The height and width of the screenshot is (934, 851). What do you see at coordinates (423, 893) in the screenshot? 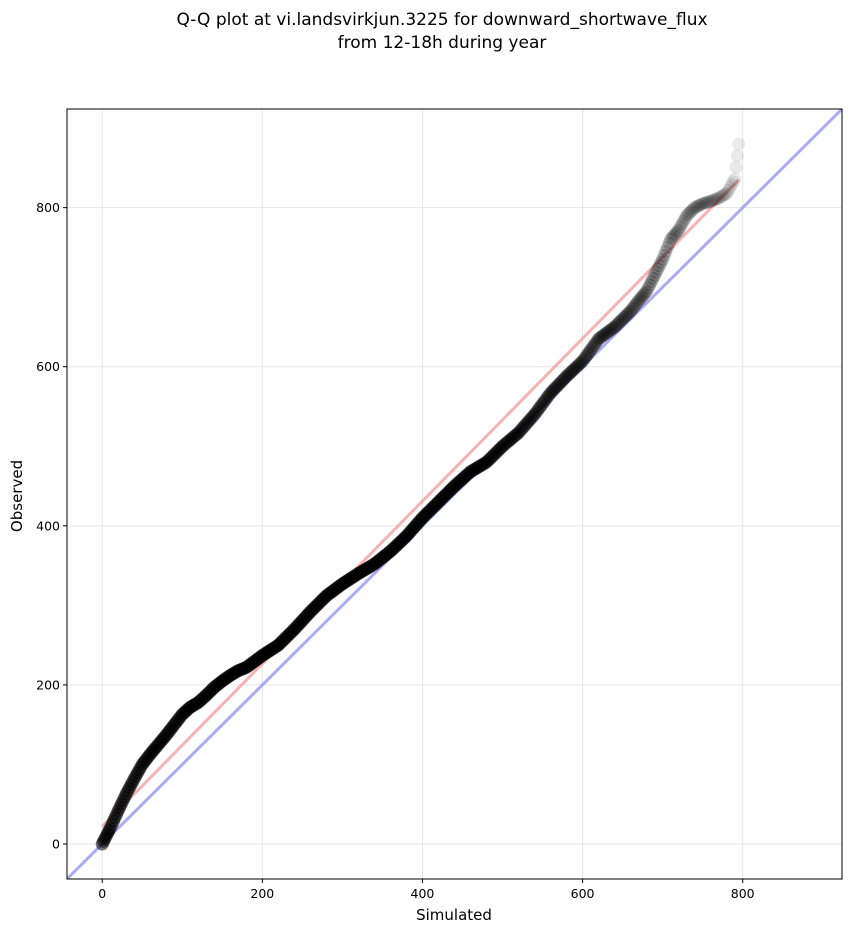
I see `x-tick-label: 400` at bounding box center [423, 893].